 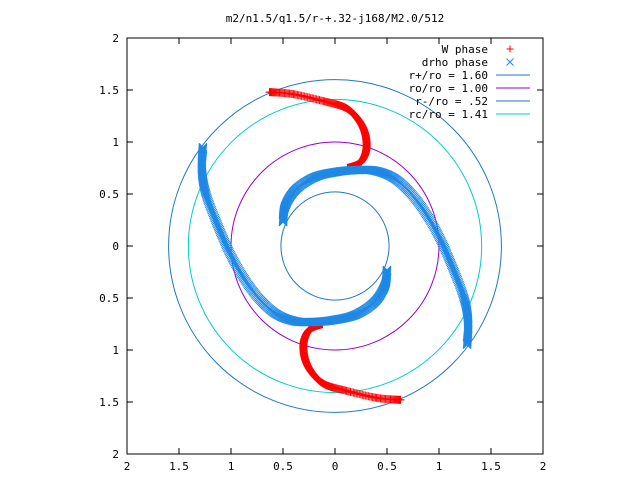 What do you see at coordinates (448, 75) in the screenshot?
I see `legend-label: r+/ro = 1.60` at bounding box center [448, 75].